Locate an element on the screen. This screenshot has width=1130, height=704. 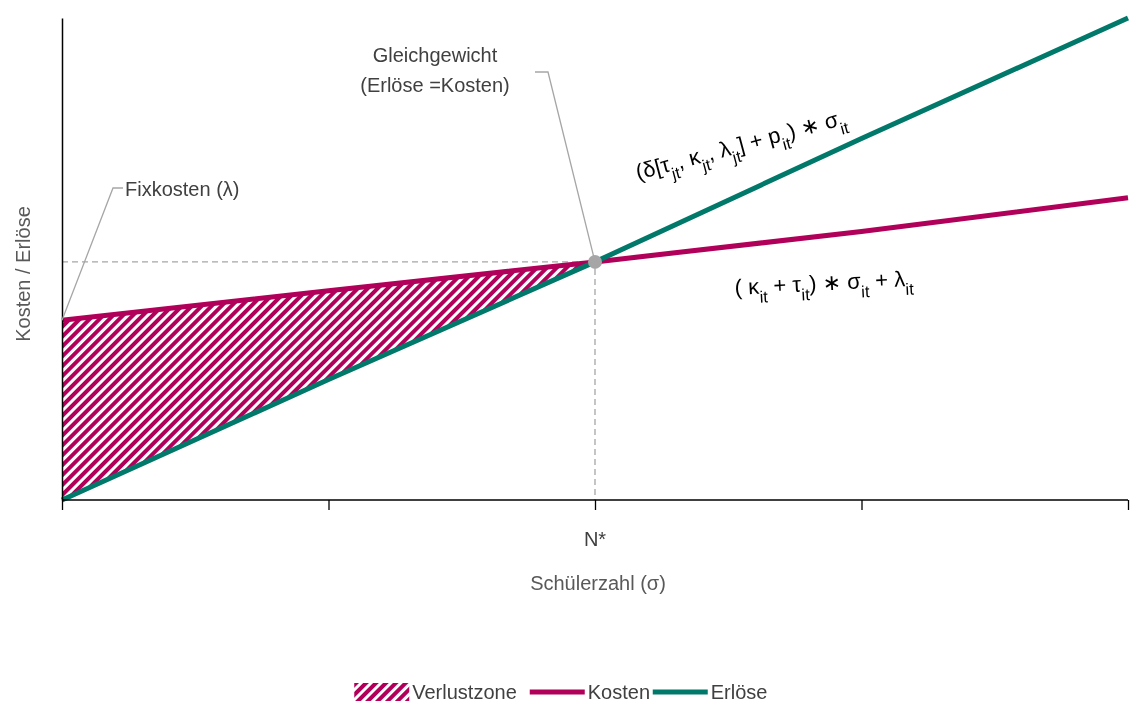
y-axis-title: Kosten / Erlöse is located at coordinates (23, 274).